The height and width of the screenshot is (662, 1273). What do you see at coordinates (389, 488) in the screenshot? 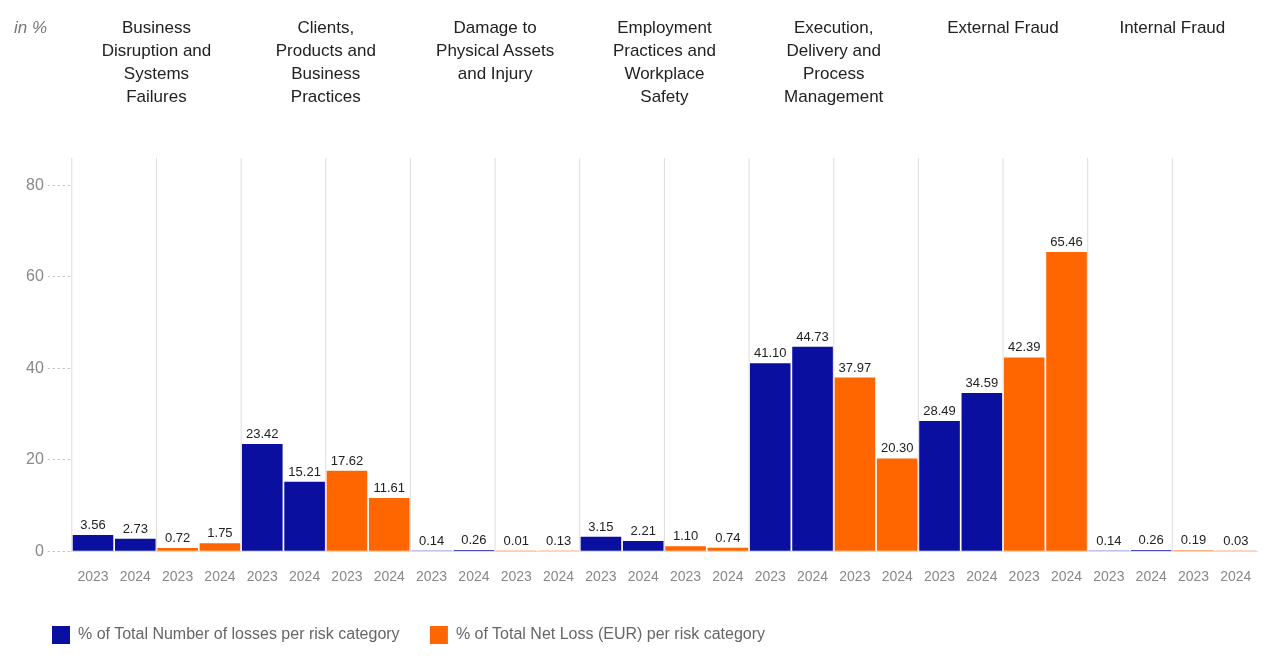
I see `data-label: 11.61` at bounding box center [389, 488].